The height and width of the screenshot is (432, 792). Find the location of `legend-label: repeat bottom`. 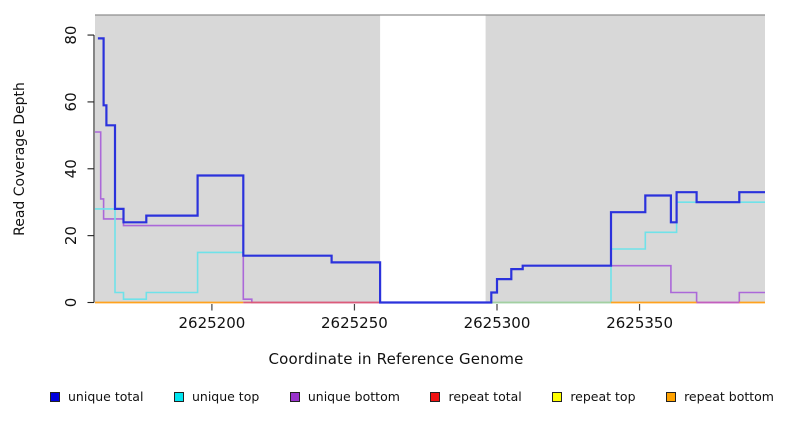

legend-label: repeat bottom is located at coordinates (729, 396).